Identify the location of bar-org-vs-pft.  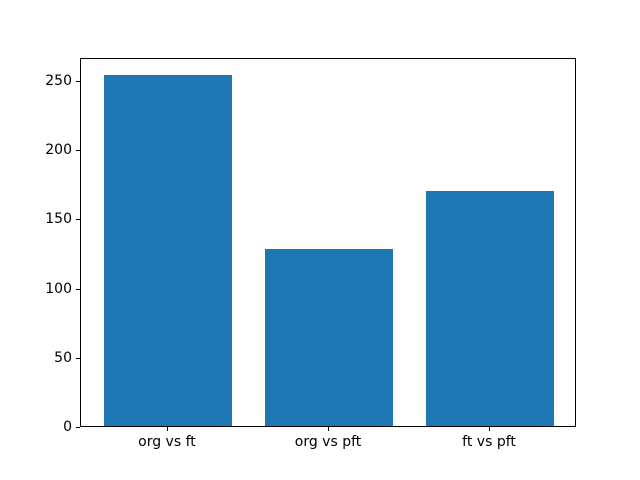
(329, 337).